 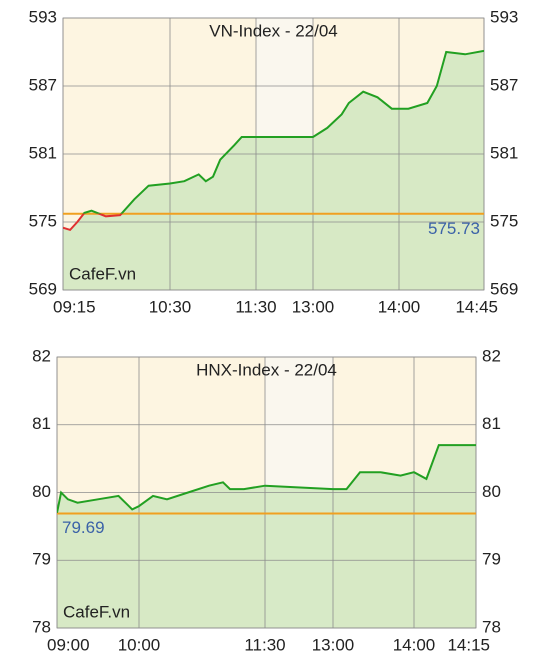 I want to click on y-tick-label-right: 78, so click(x=491, y=626).